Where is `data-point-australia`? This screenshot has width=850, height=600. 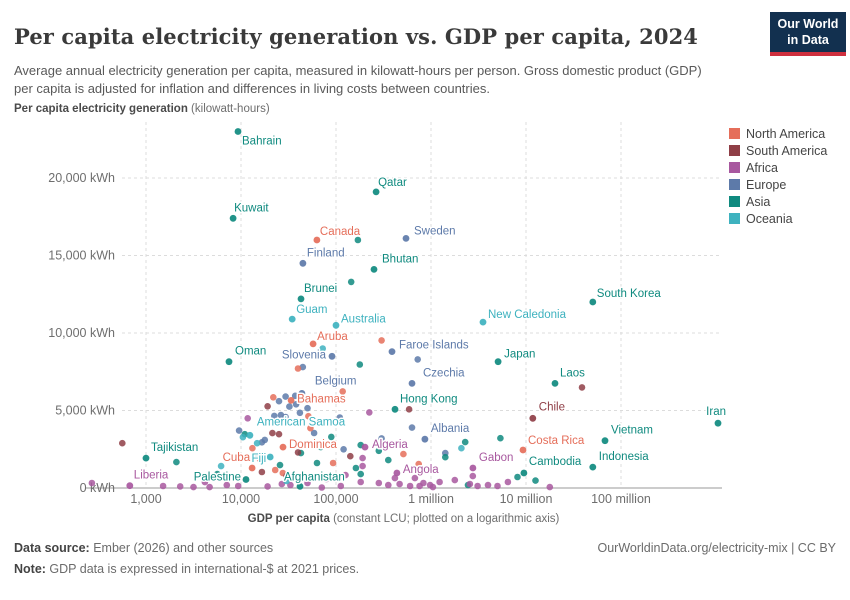 data-point-australia is located at coordinates (336, 325).